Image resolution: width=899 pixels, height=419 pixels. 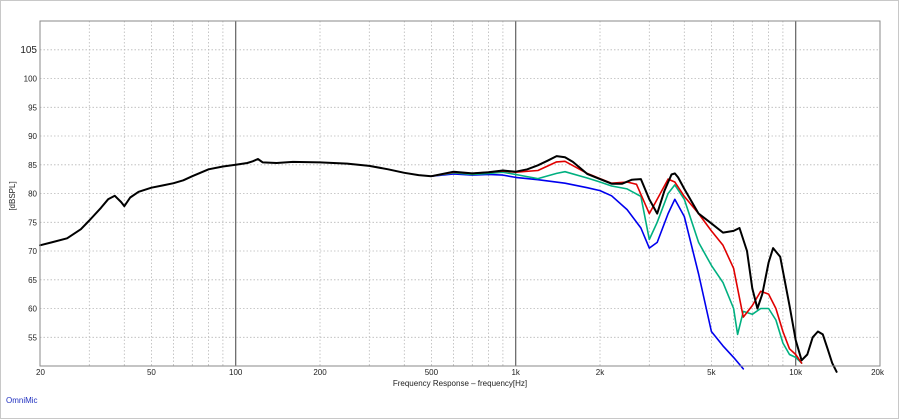 I want to click on x-axis-label: Frequency Response – frequency[Hz], so click(x=460, y=383).